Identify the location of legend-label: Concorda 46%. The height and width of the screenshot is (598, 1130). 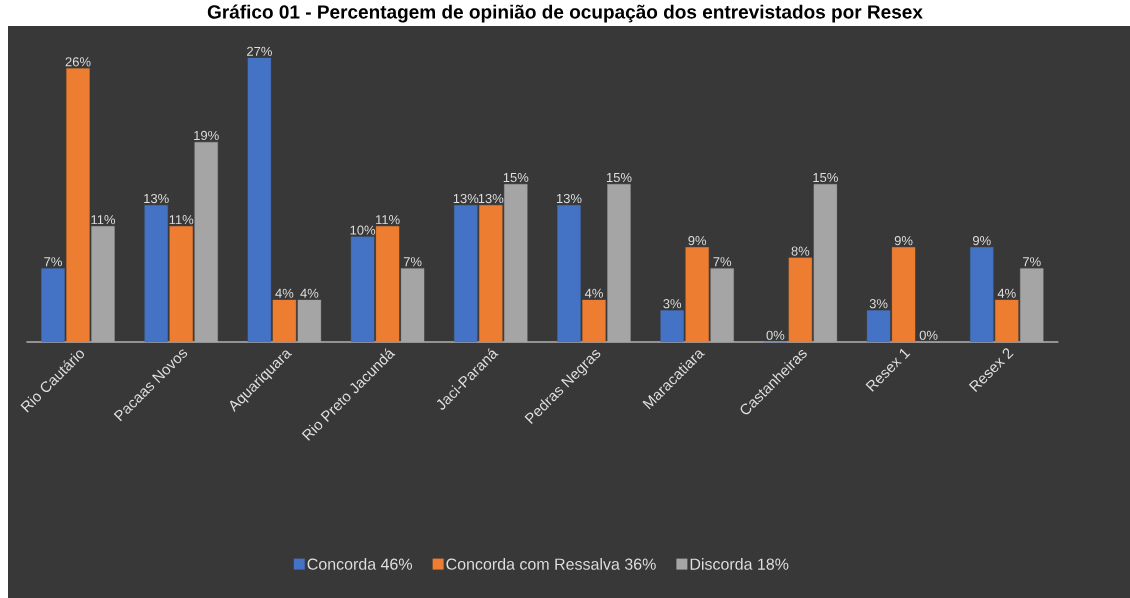
(360, 564).